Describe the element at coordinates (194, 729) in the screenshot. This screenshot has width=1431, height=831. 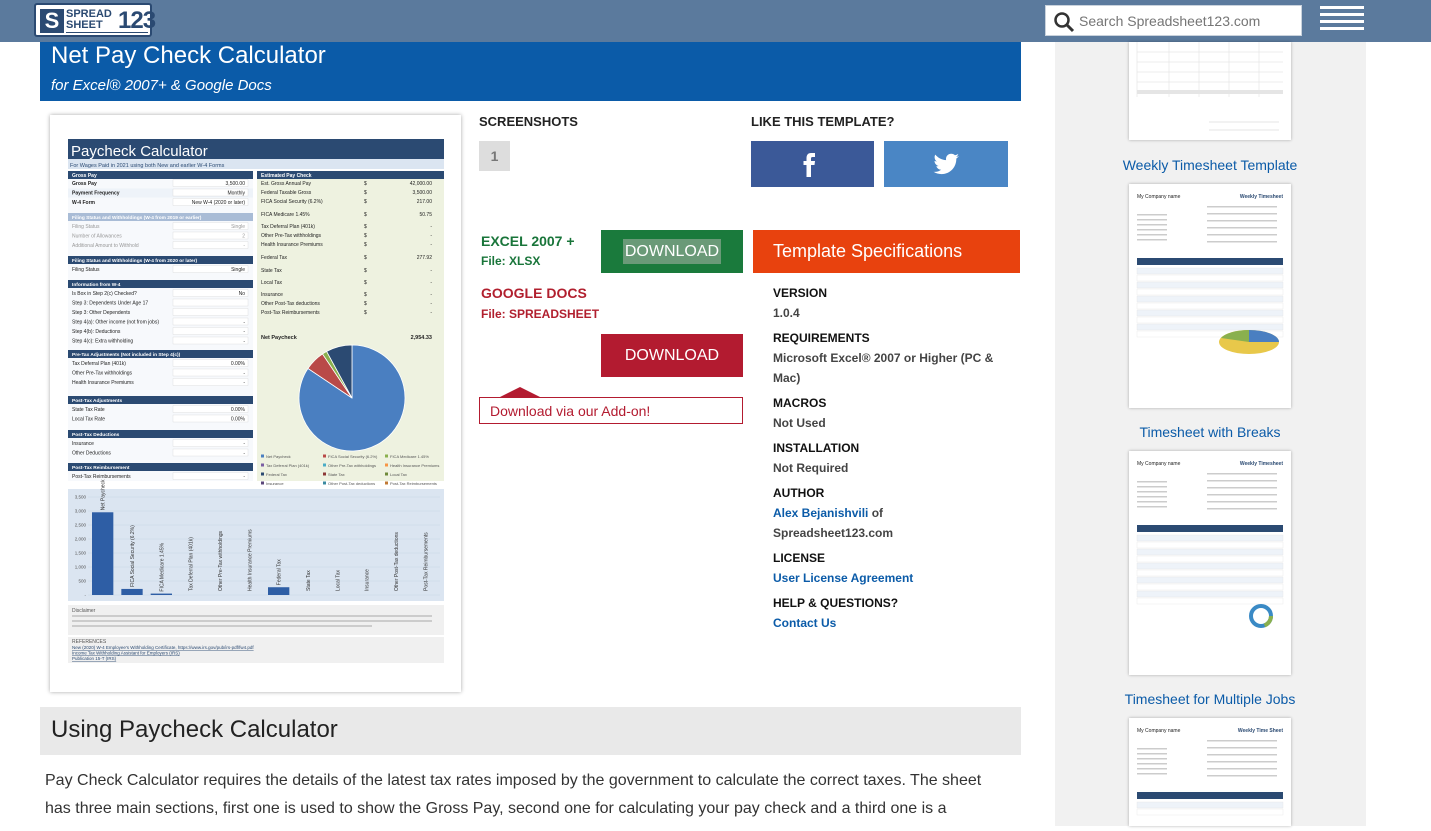
I see `using-section-title: Using Paycheck Calculator` at that location.